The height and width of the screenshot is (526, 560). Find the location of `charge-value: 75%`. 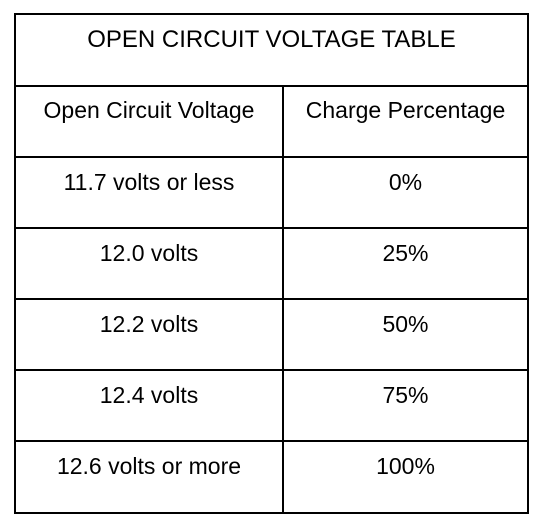

charge-value: 75% is located at coordinates (405, 395).